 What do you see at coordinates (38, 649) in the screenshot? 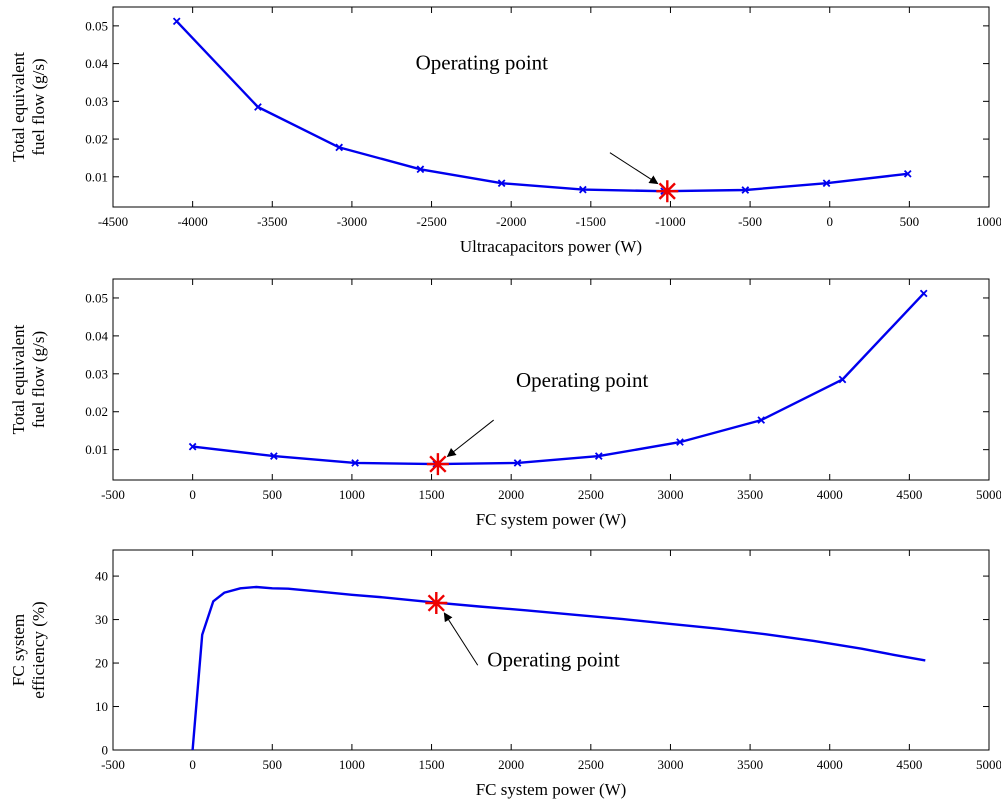
I see `y-axis-label-line: efficiency (%)` at bounding box center [38, 649].